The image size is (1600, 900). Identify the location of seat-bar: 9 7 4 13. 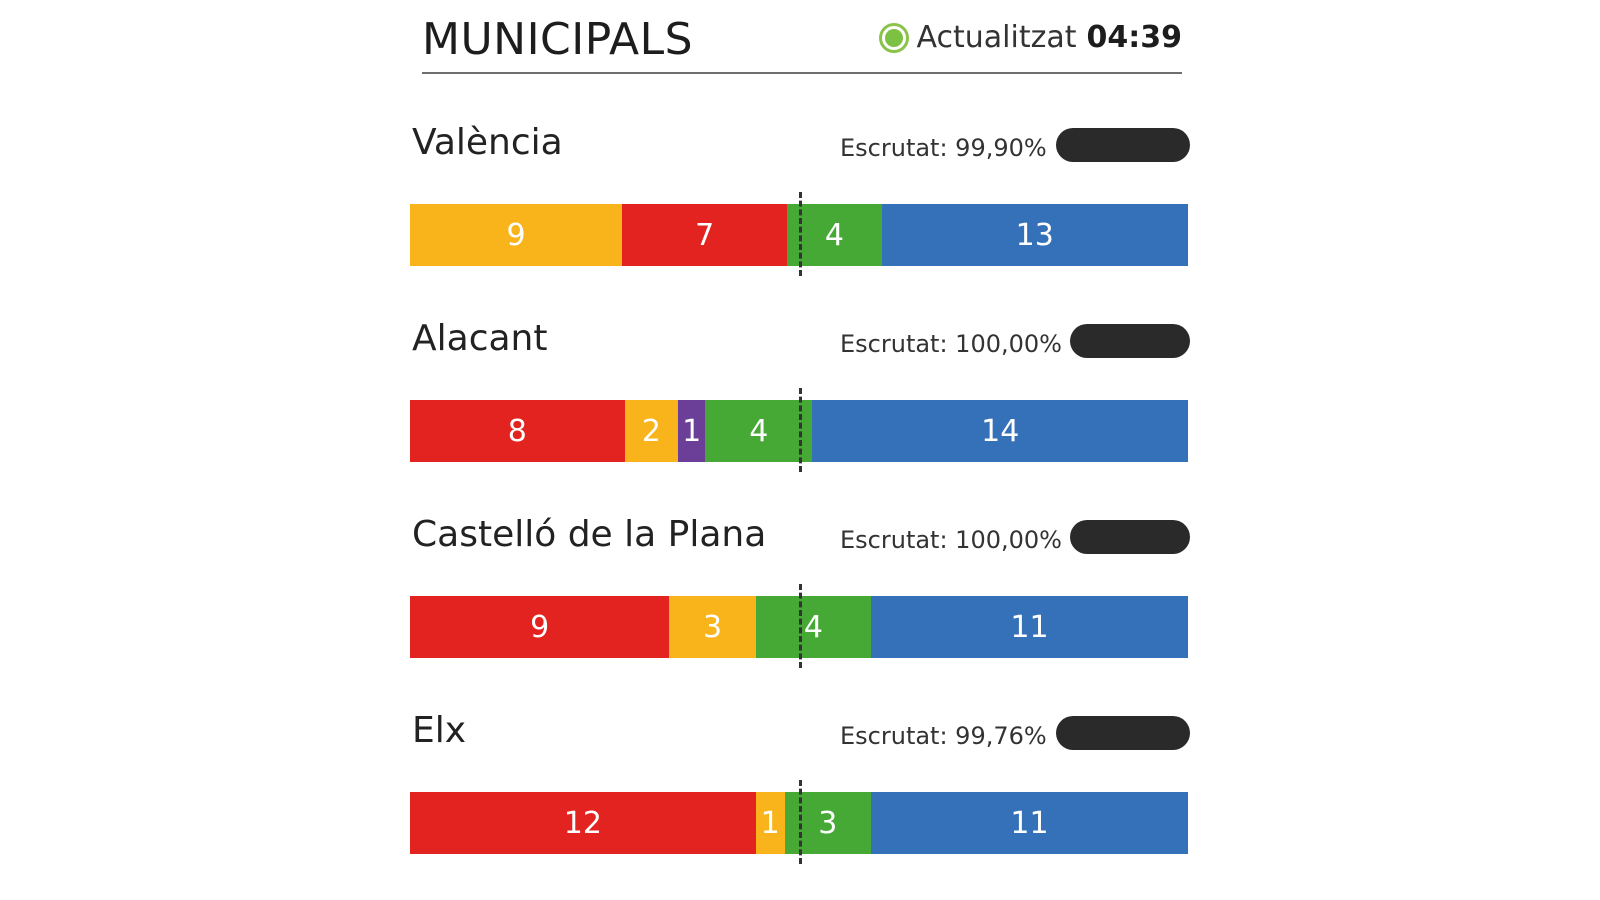
(799, 235).